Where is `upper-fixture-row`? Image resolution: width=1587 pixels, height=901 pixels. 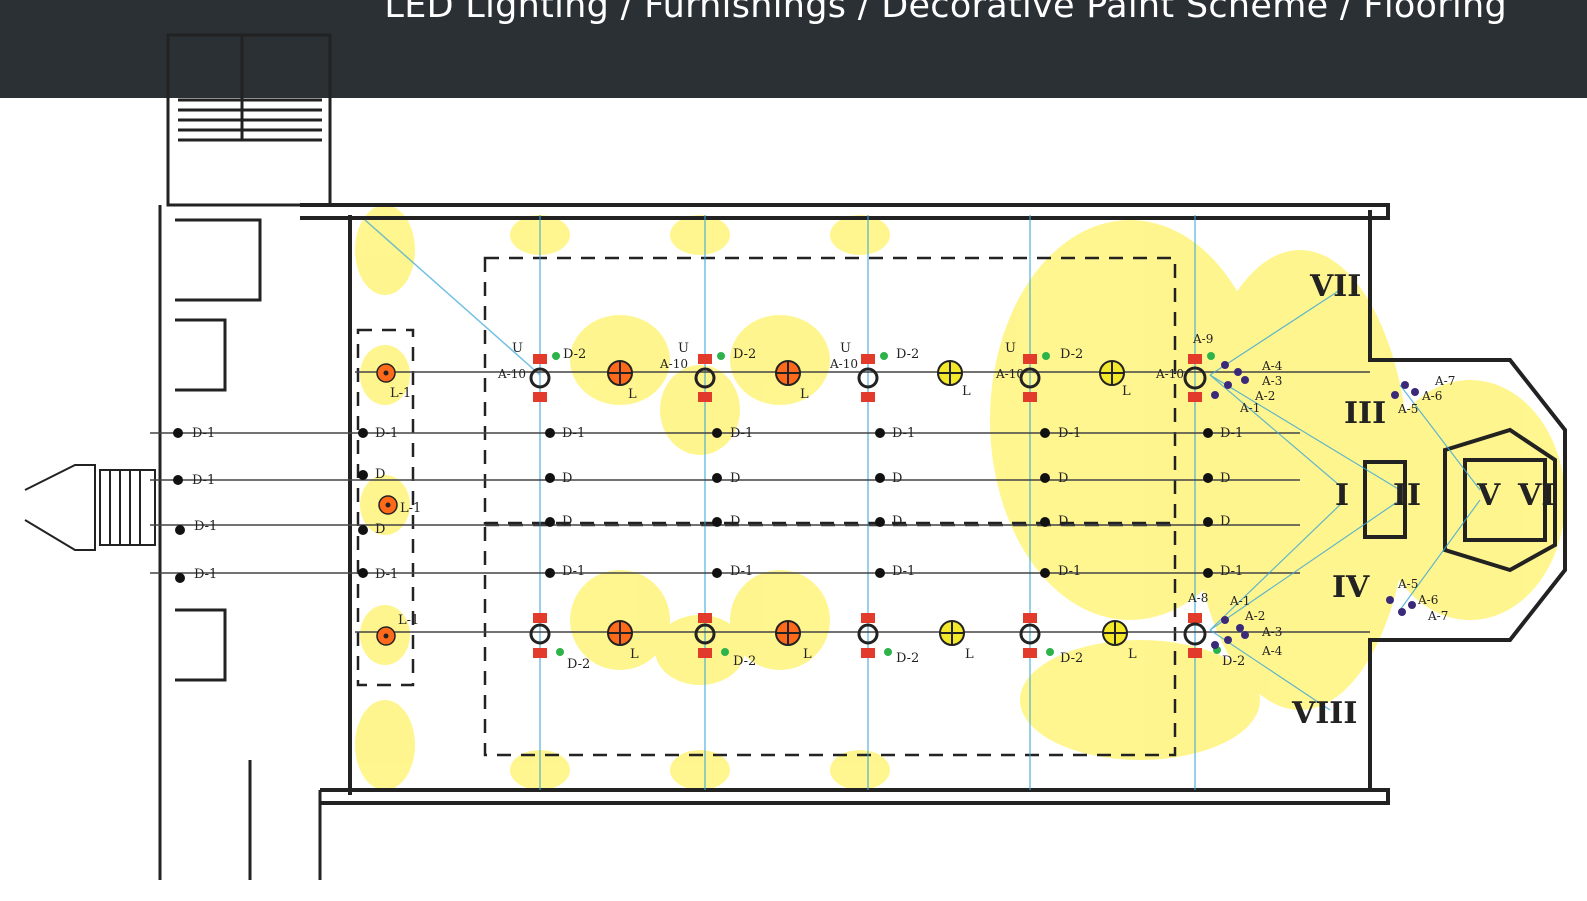 upper-fixture-row is located at coordinates (872, 377).